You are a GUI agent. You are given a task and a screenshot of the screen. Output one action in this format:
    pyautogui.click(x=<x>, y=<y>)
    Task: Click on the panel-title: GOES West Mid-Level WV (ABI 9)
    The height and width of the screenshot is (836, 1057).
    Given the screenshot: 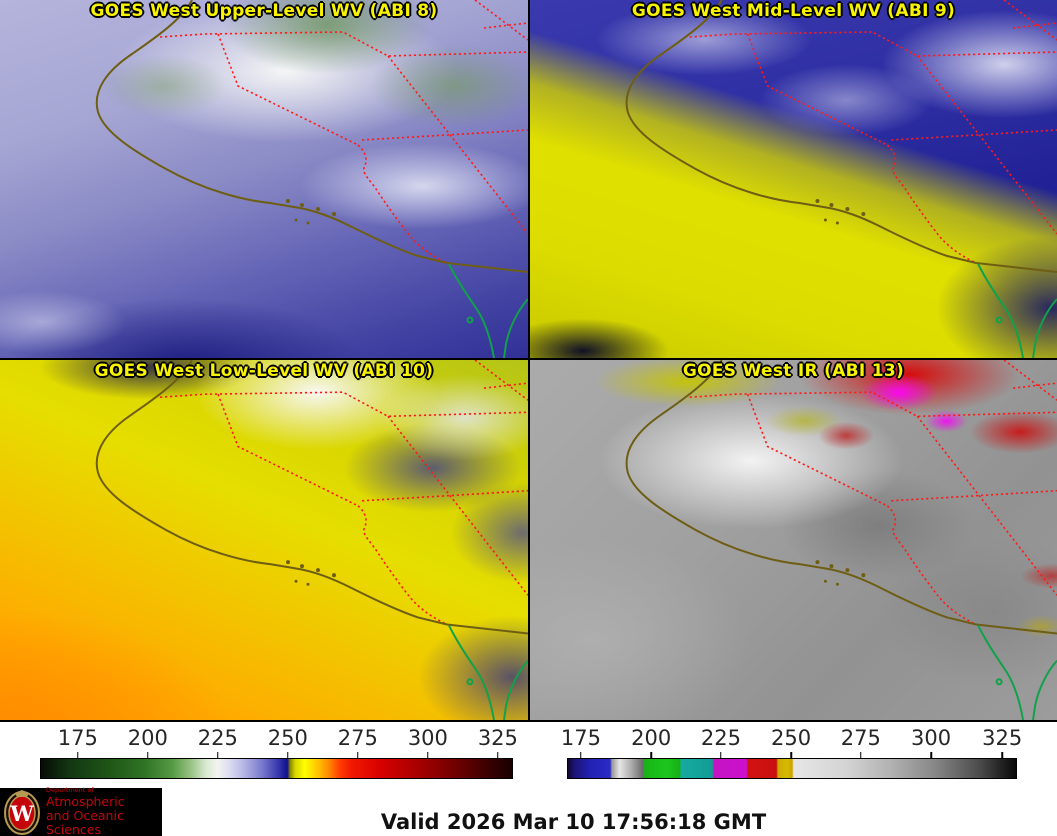 What is the action you would take?
    pyautogui.click(x=793, y=11)
    